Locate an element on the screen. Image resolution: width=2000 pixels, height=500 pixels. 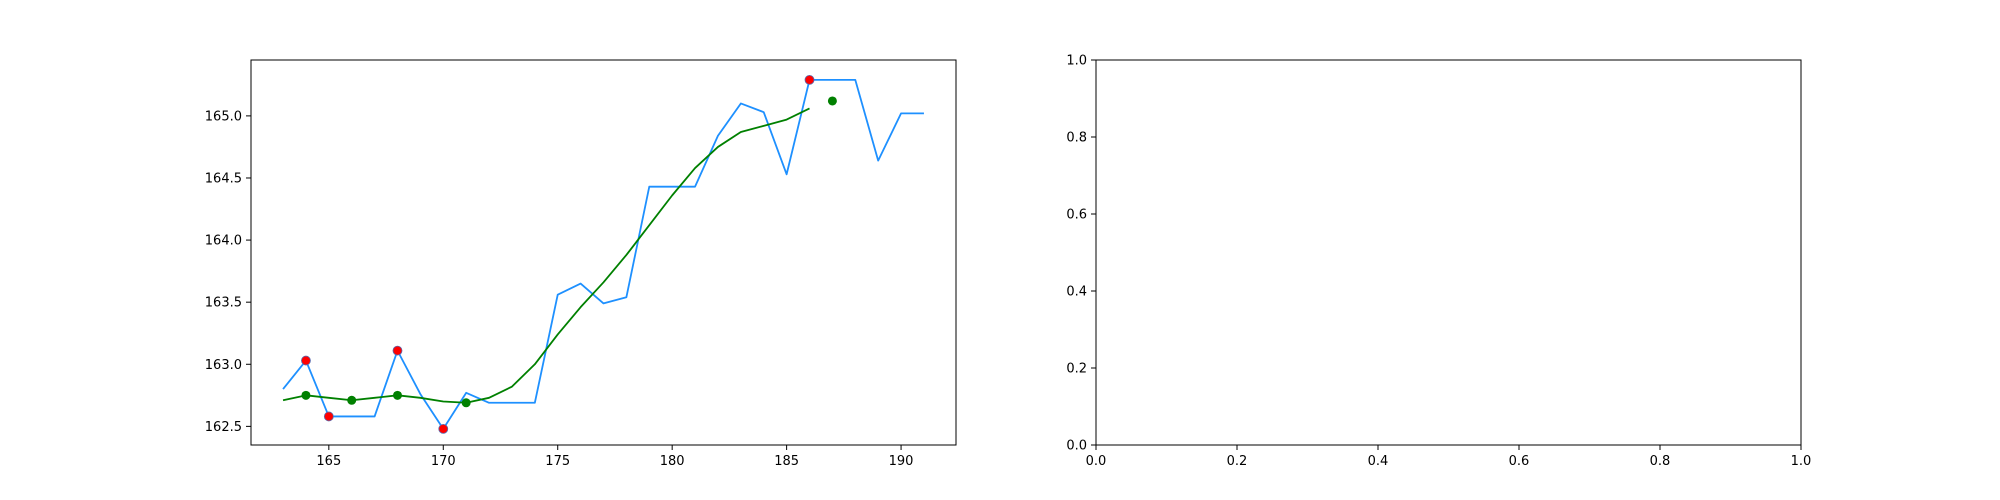
x-tick-label: 0.4 is located at coordinates (1378, 461).